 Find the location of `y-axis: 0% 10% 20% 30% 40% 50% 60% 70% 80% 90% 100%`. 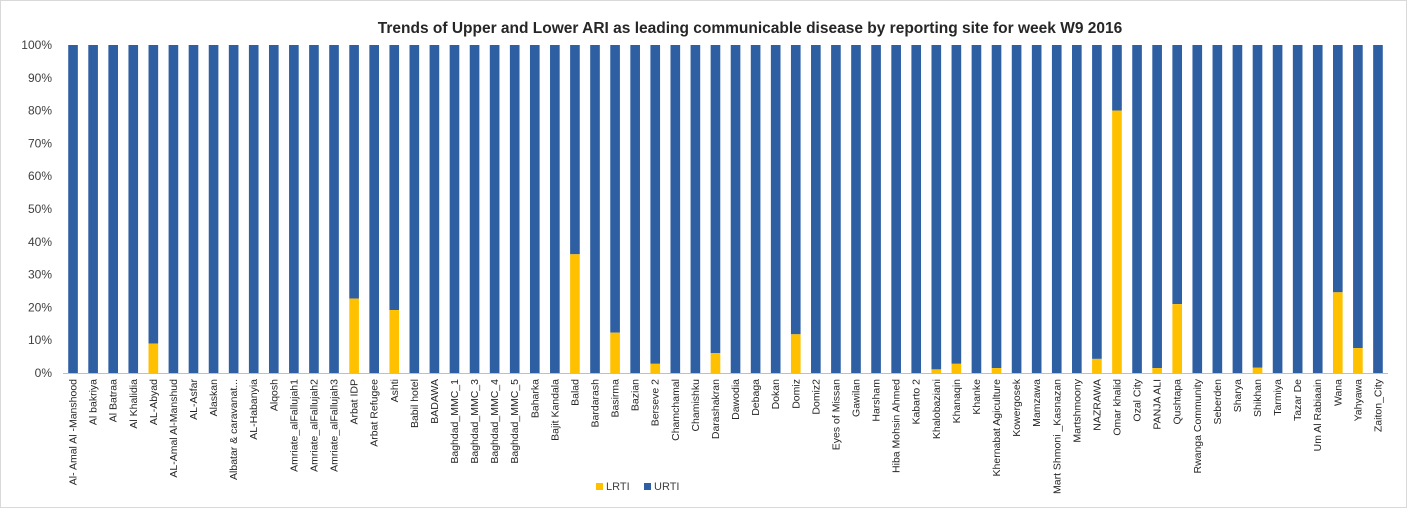

y-axis: 0% 10% 20% 30% 40% 50% 60% 70% 80% 90% 100% is located at coordinates (36, 209).